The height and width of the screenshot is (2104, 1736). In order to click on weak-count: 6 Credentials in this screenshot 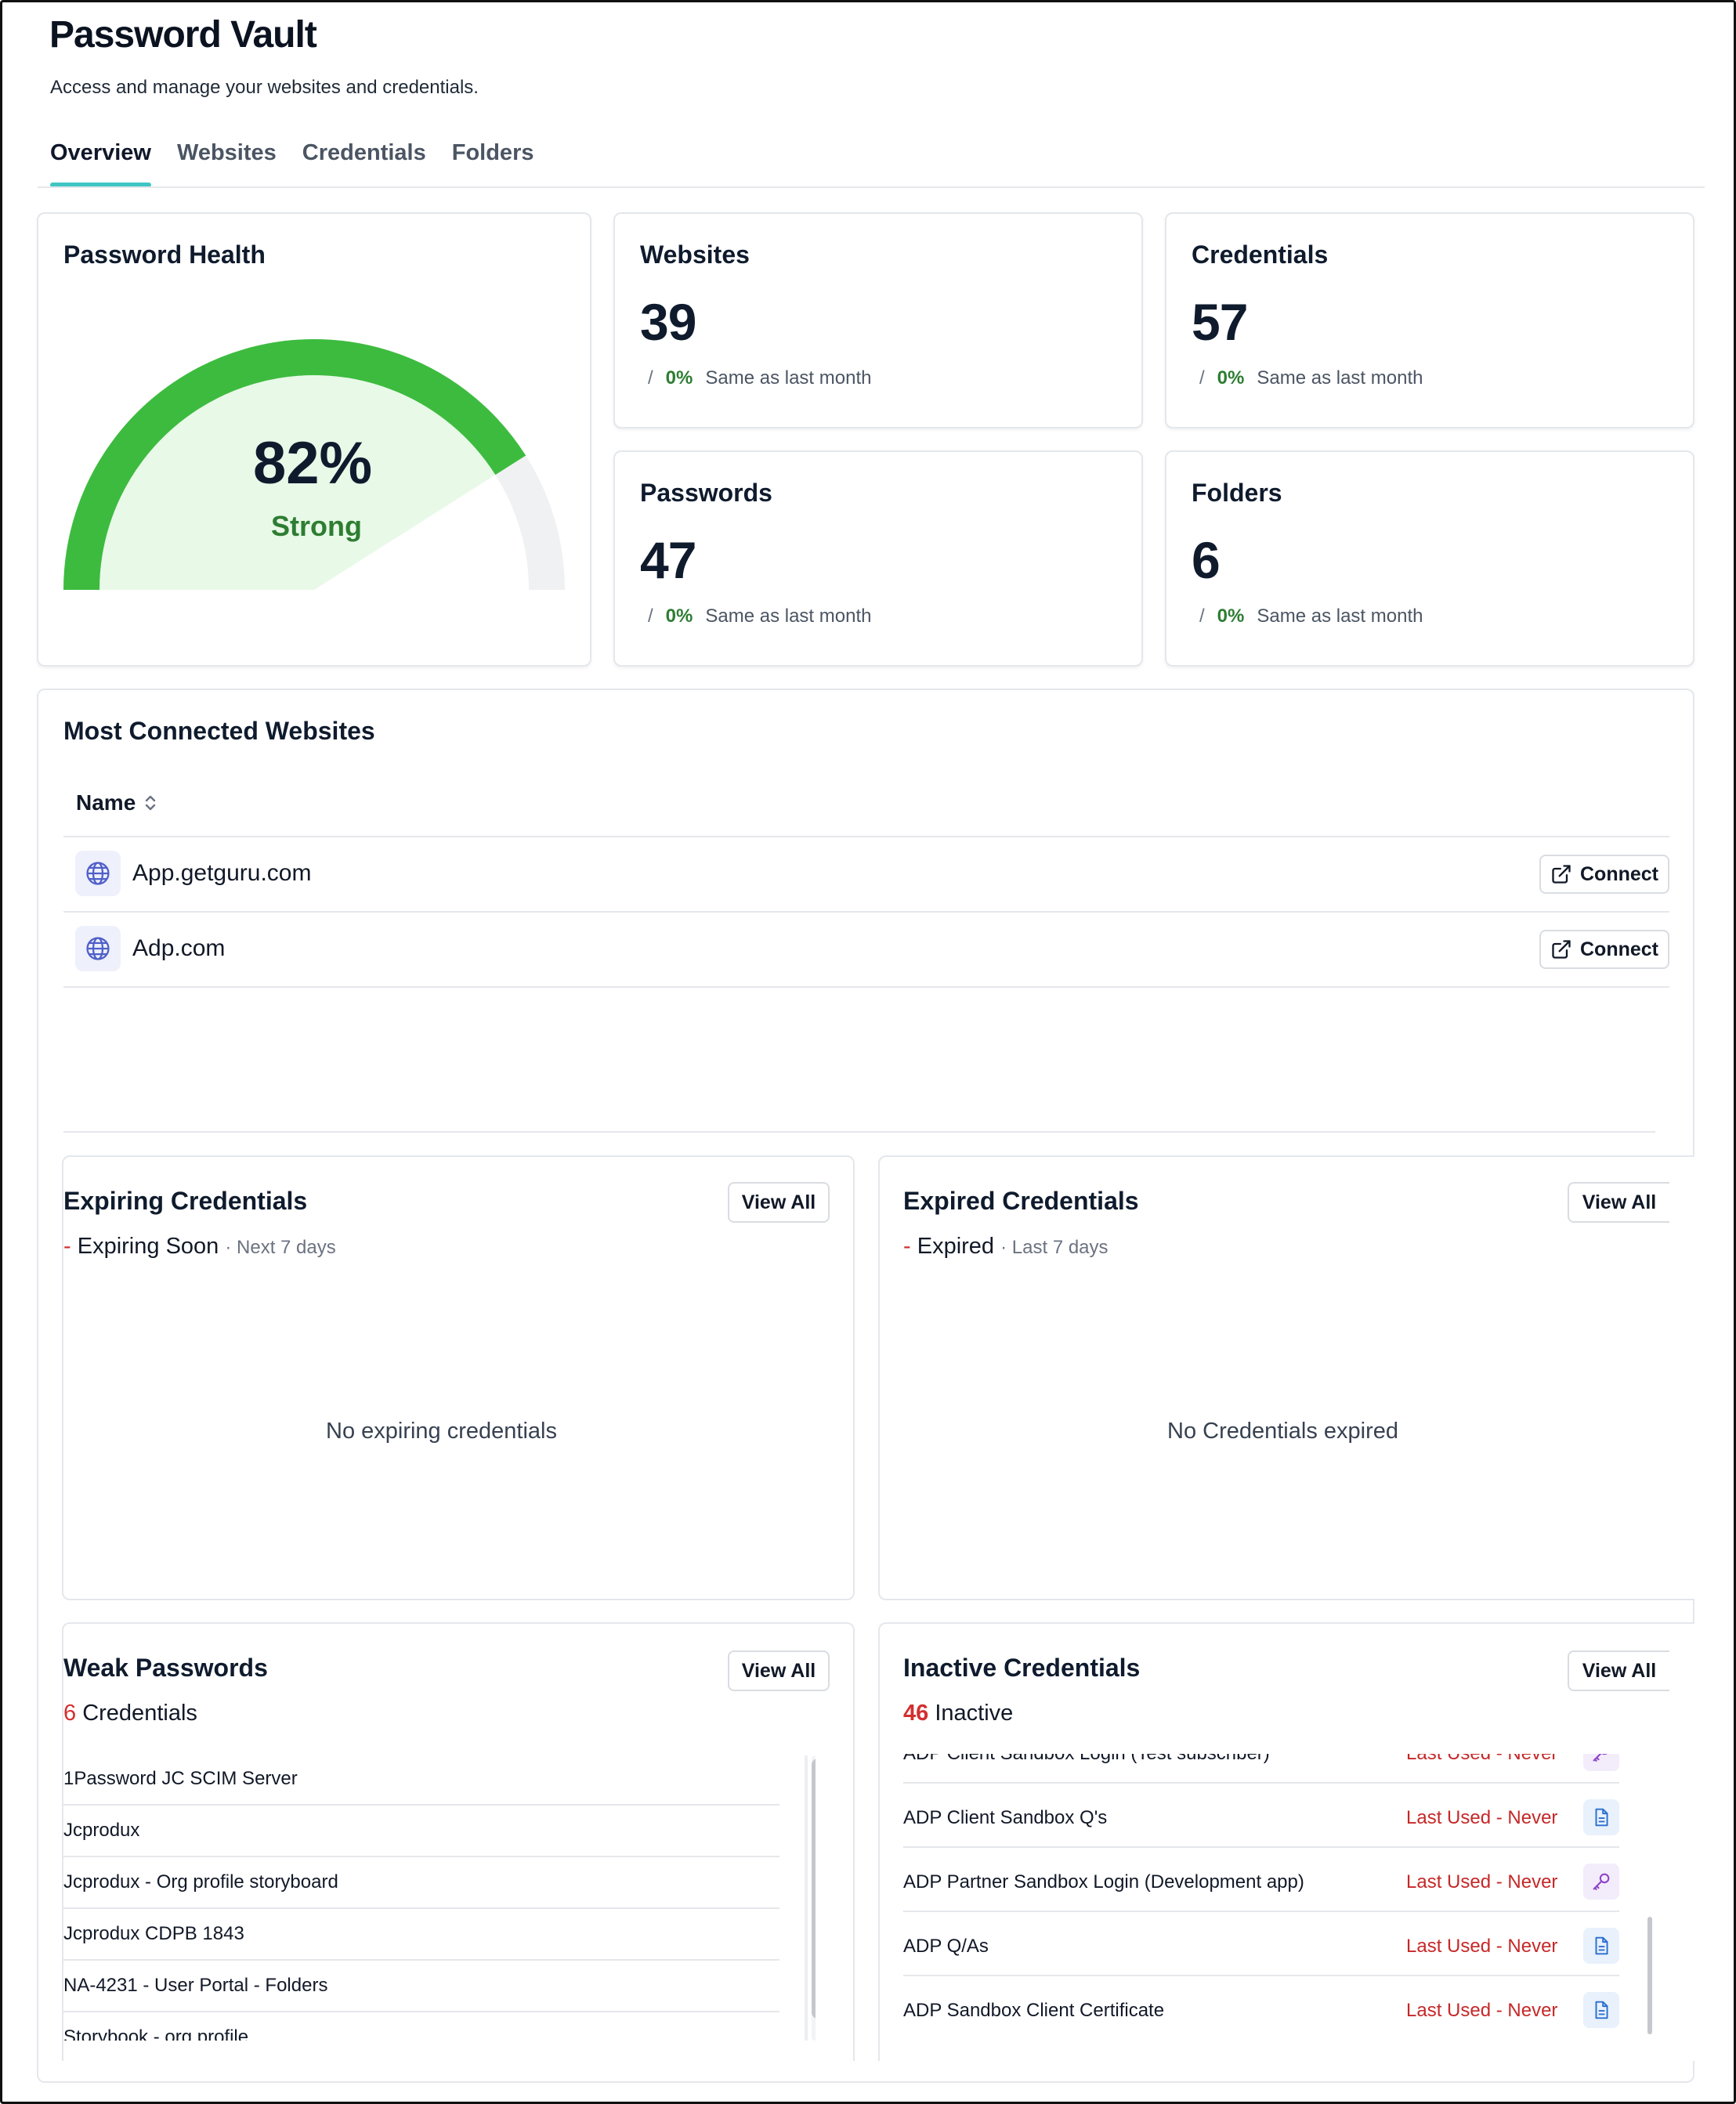, I will do `click(130, 1713)`.